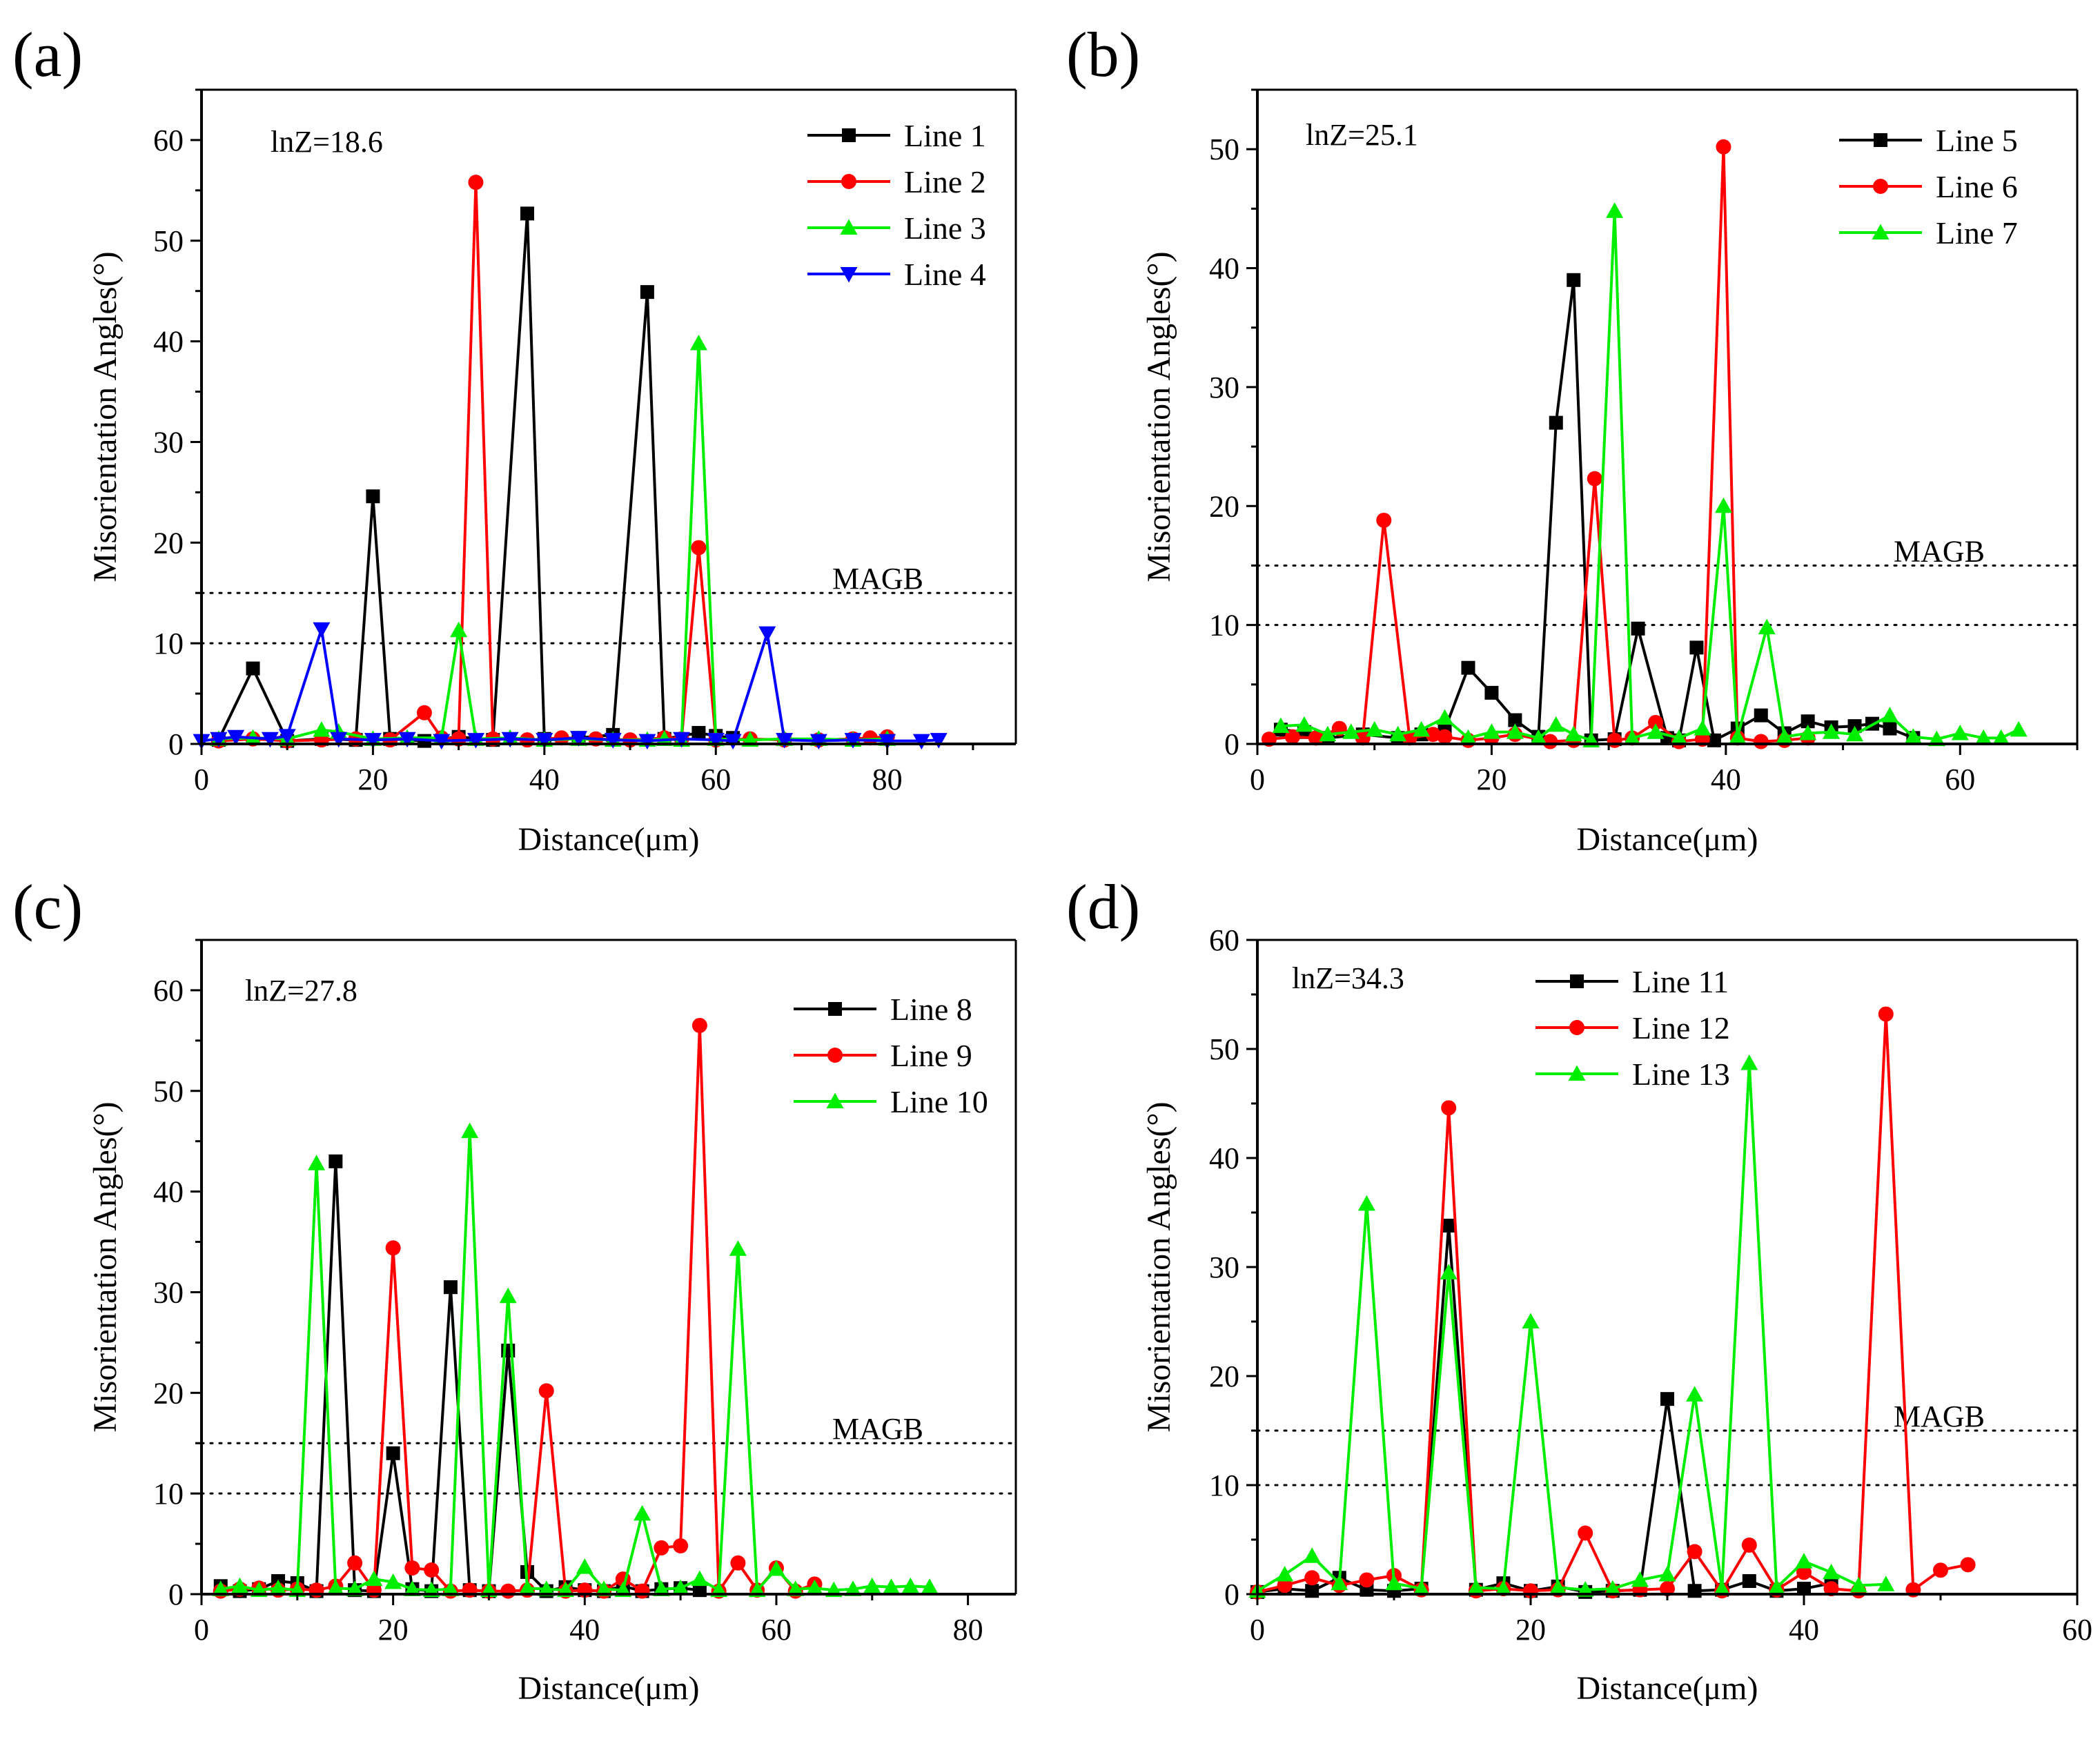 Image resolution: width=2100 pixels, height=1737 pixels. What do you see at coordinates (945, 274) in the screenshot?
I see `legend-label: Line 4` at bounding box center [945, 274].